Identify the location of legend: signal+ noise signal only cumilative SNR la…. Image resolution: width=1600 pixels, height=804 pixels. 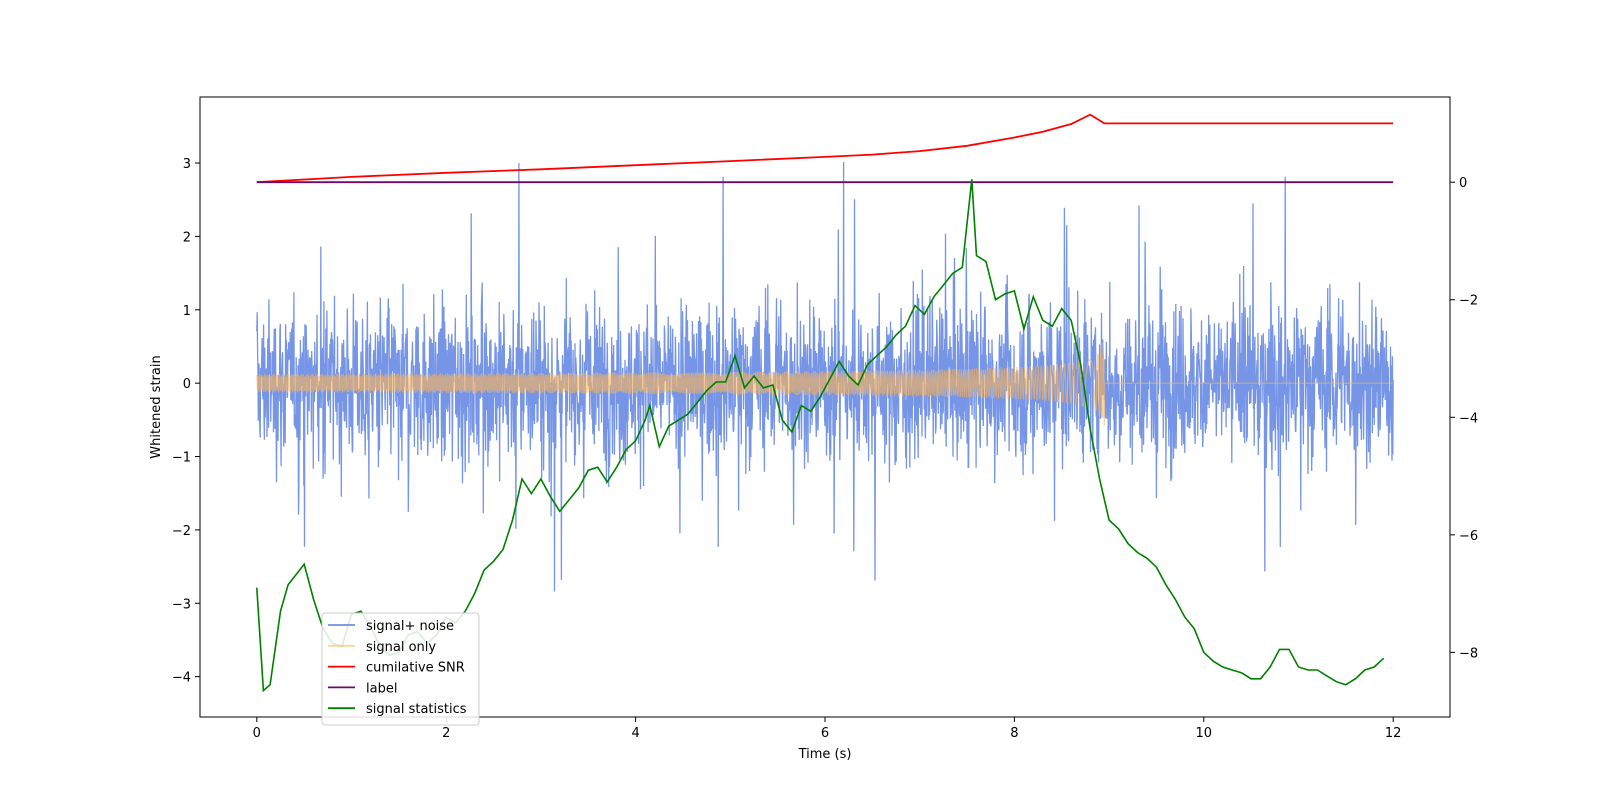
(400, 669).